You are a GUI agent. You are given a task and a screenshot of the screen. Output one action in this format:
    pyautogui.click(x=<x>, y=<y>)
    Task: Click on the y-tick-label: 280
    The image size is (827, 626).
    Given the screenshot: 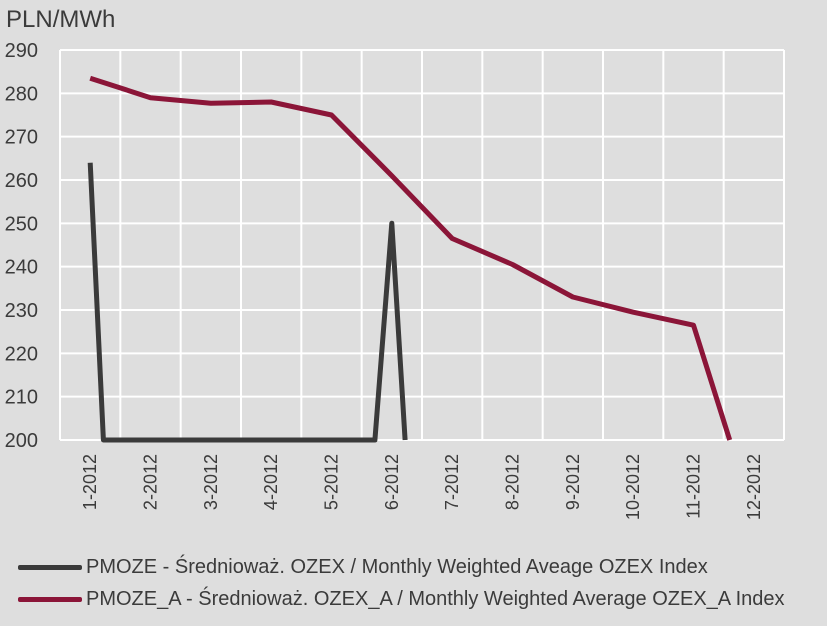 What is the action you would take?
    pyautogui.click(x=21, y=94)
    